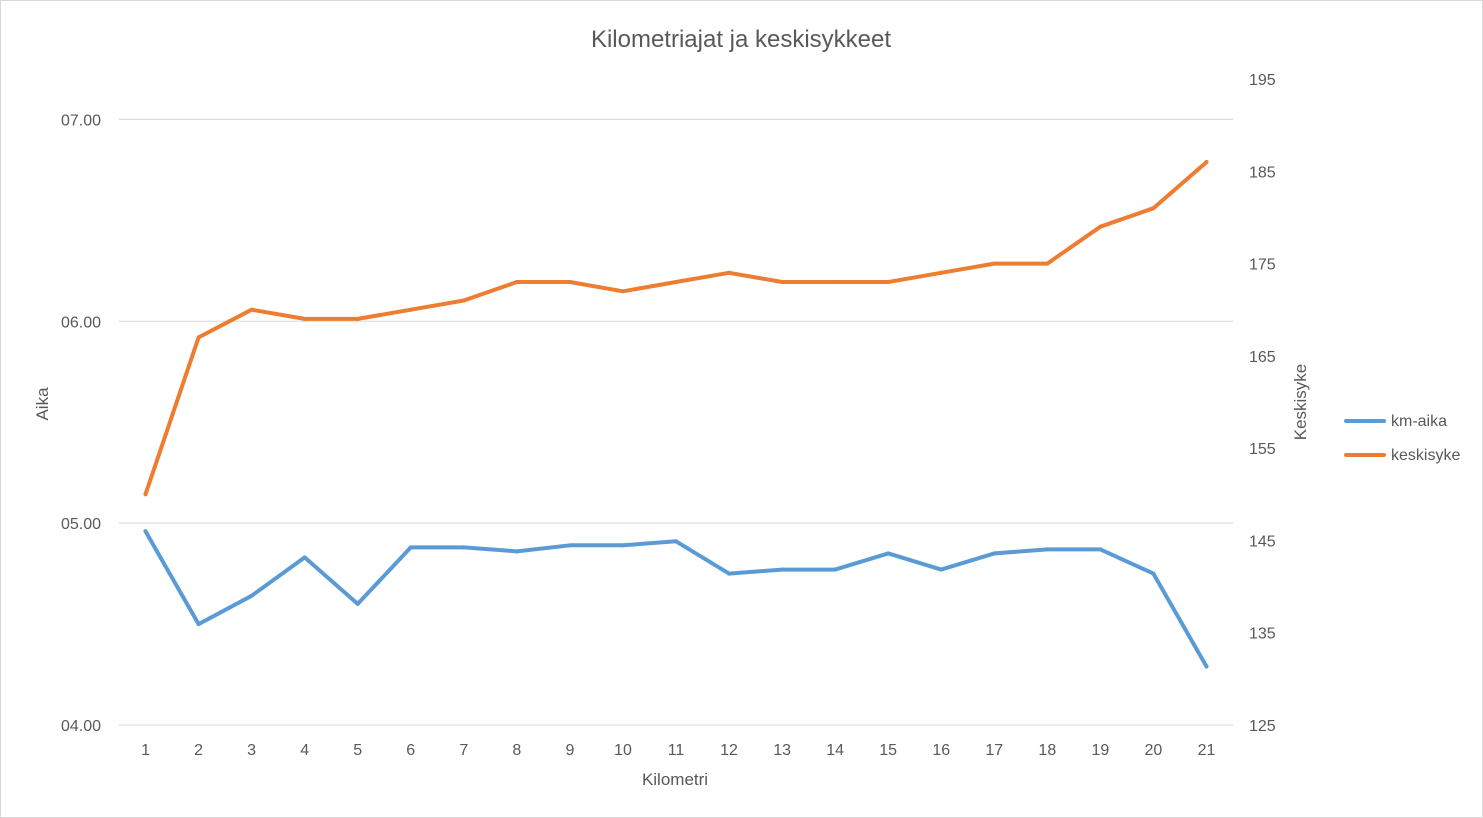 This screenshot has width=1483, height=818. I want to click on x-tick-label: 6, so click(410, 750).